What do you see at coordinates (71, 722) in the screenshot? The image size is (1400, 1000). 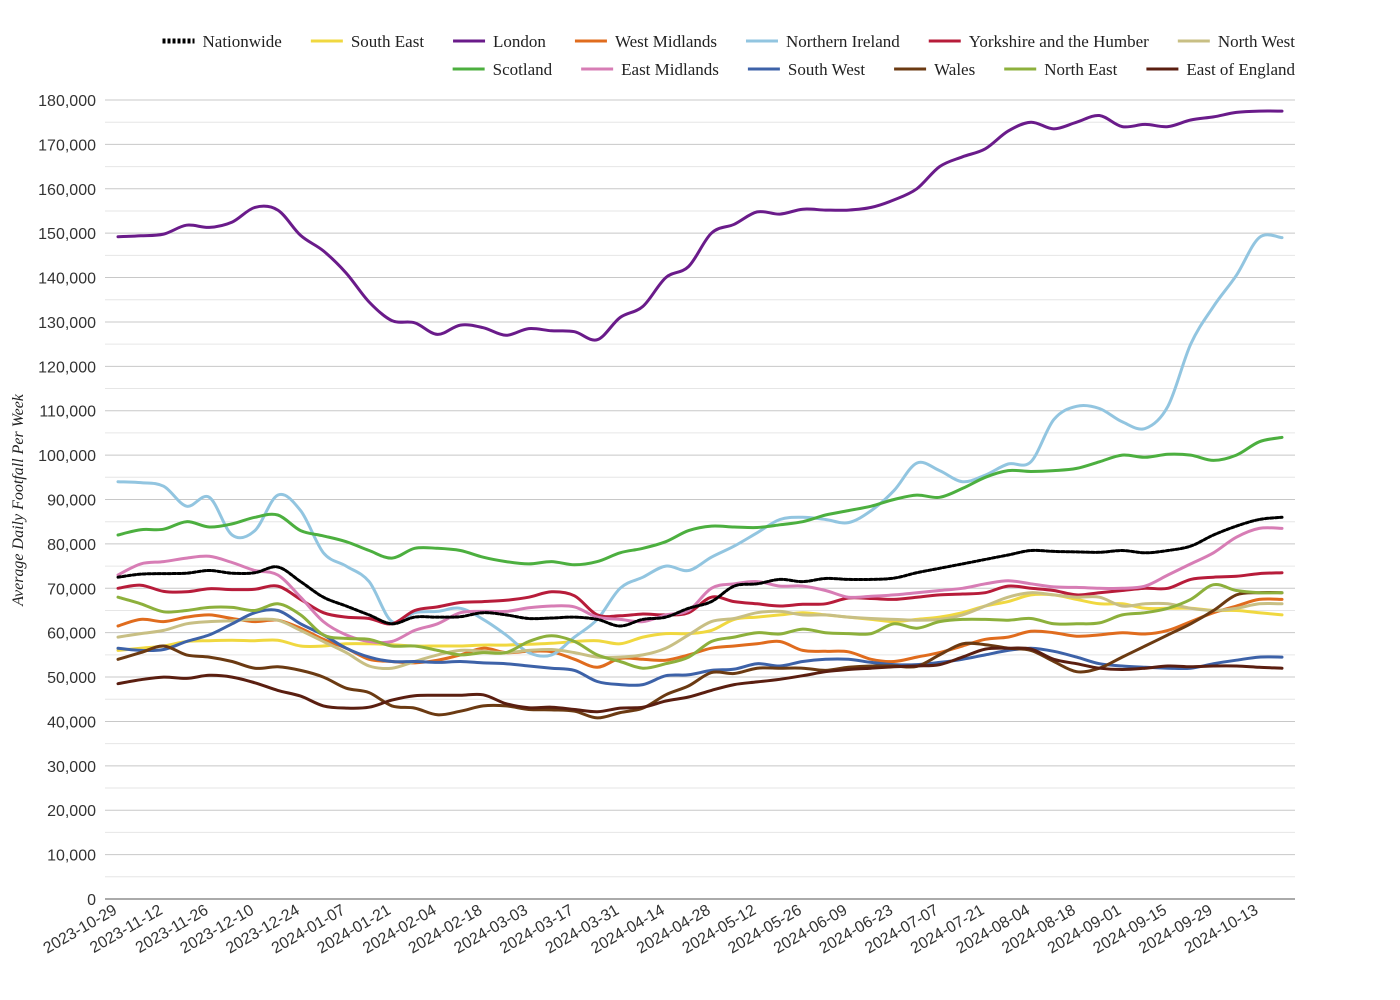 I see `y-tick-label: 40,000` at bounding box center [71, 722].